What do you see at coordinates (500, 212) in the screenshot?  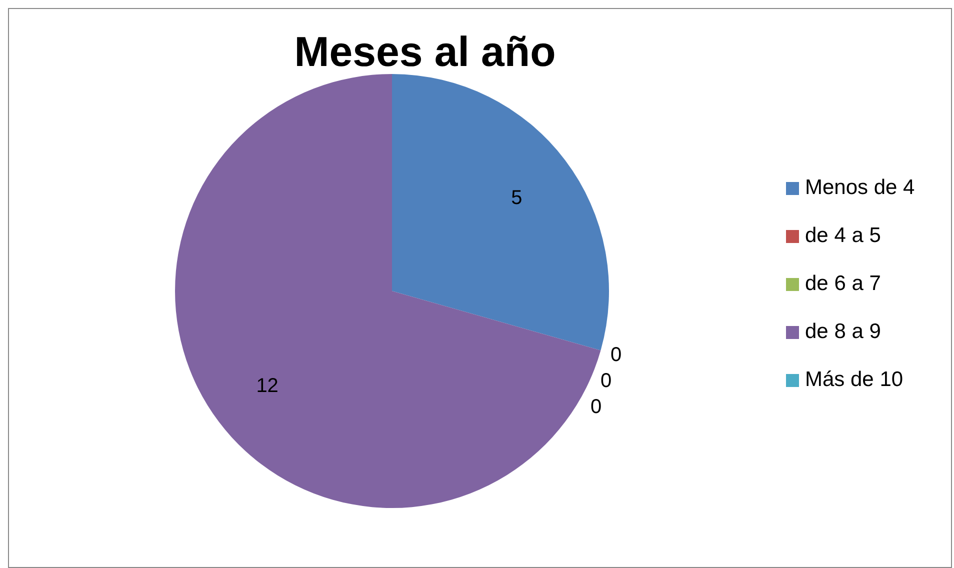 I see `pie-slice` at bounding box center [500, 212].